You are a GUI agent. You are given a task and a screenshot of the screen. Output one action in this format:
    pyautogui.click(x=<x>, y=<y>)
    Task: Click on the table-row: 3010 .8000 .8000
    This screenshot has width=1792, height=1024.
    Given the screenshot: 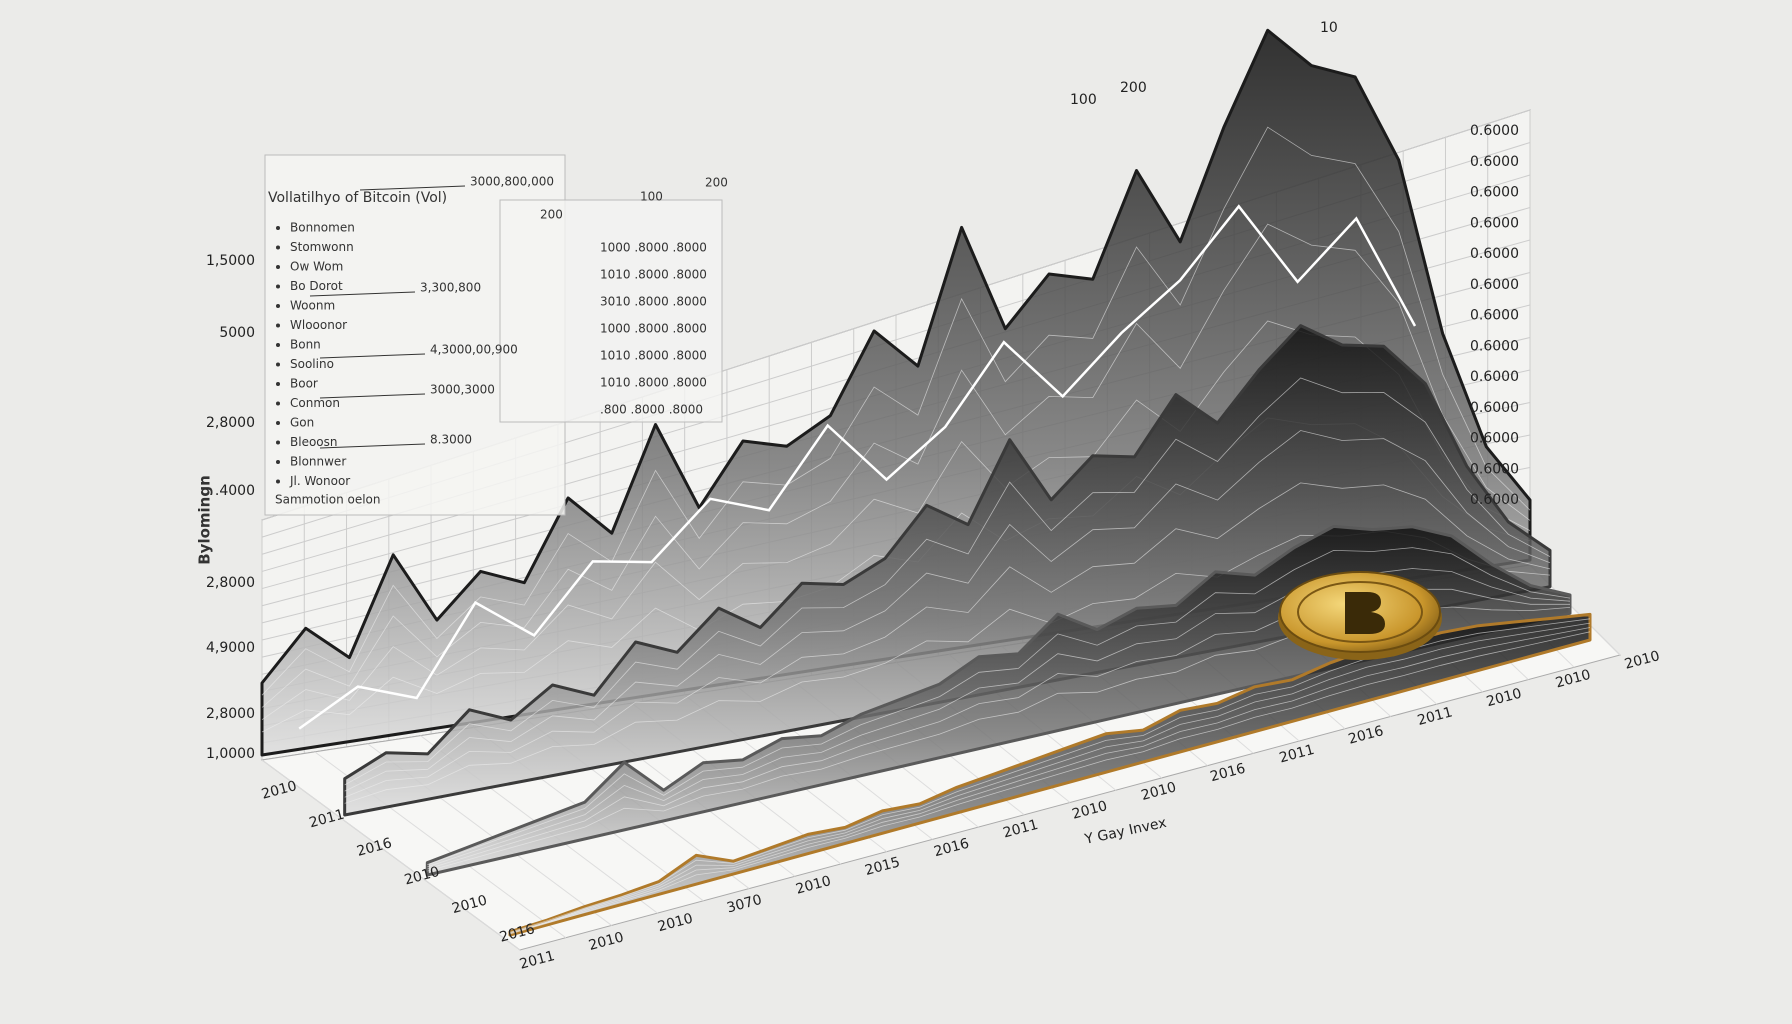 What is the action you would take?
    pyautogui.click(x=653, y=302)
    